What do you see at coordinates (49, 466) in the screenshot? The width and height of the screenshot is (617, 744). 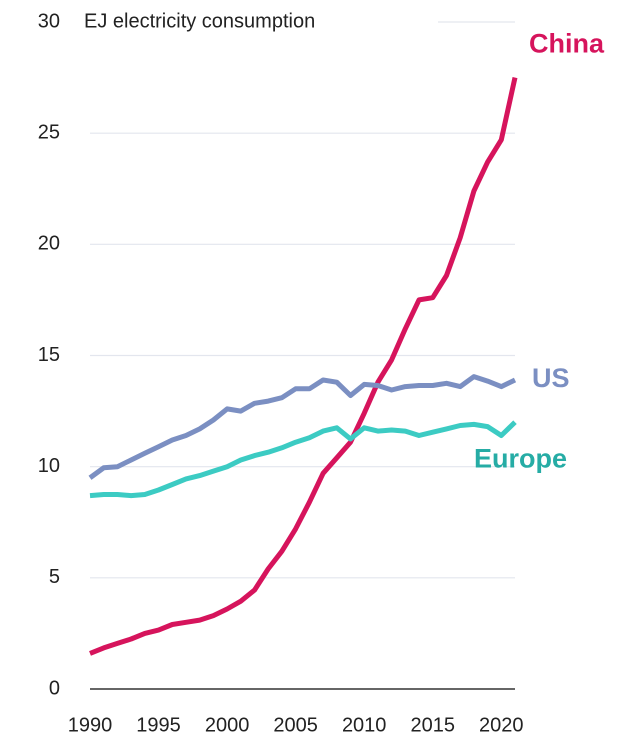 I see `y-tick-label: 10` at bounding box center [49, 466].